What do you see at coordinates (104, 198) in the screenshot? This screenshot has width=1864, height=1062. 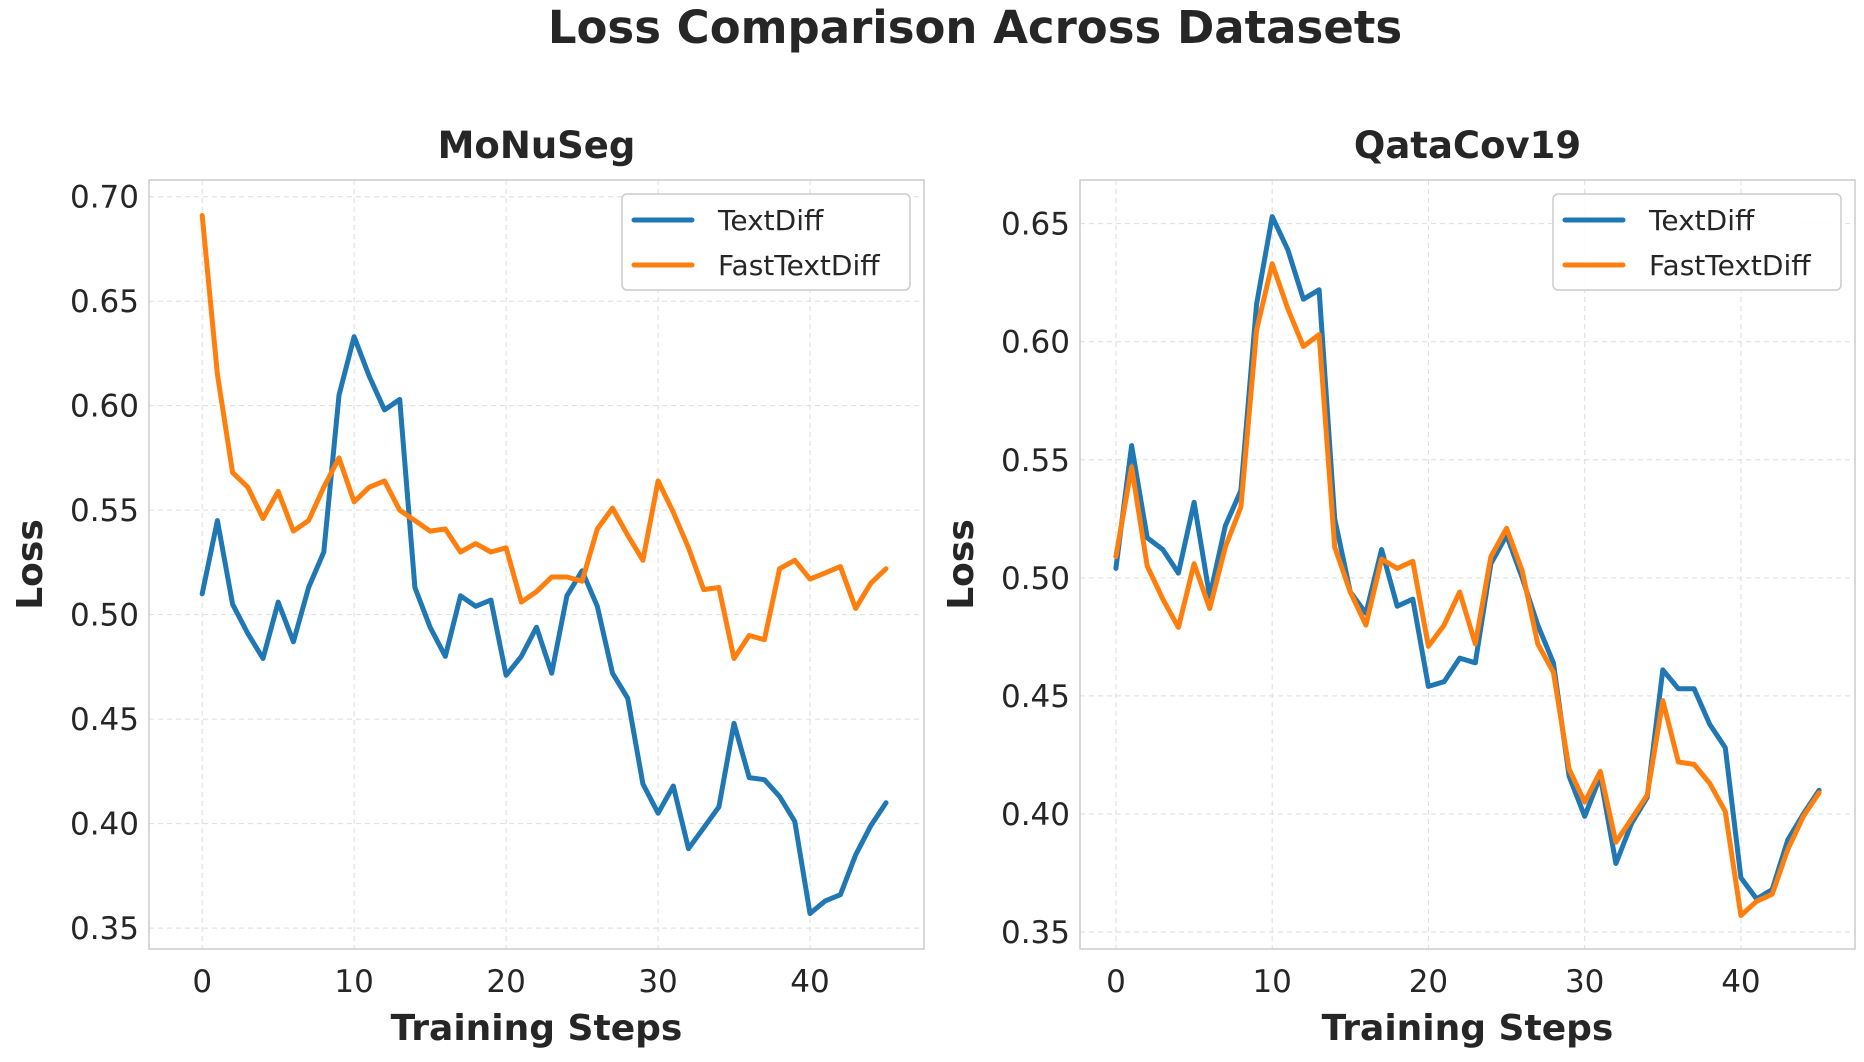 I see `y-tick-label: 0.70` at bounding box center [104, 198].